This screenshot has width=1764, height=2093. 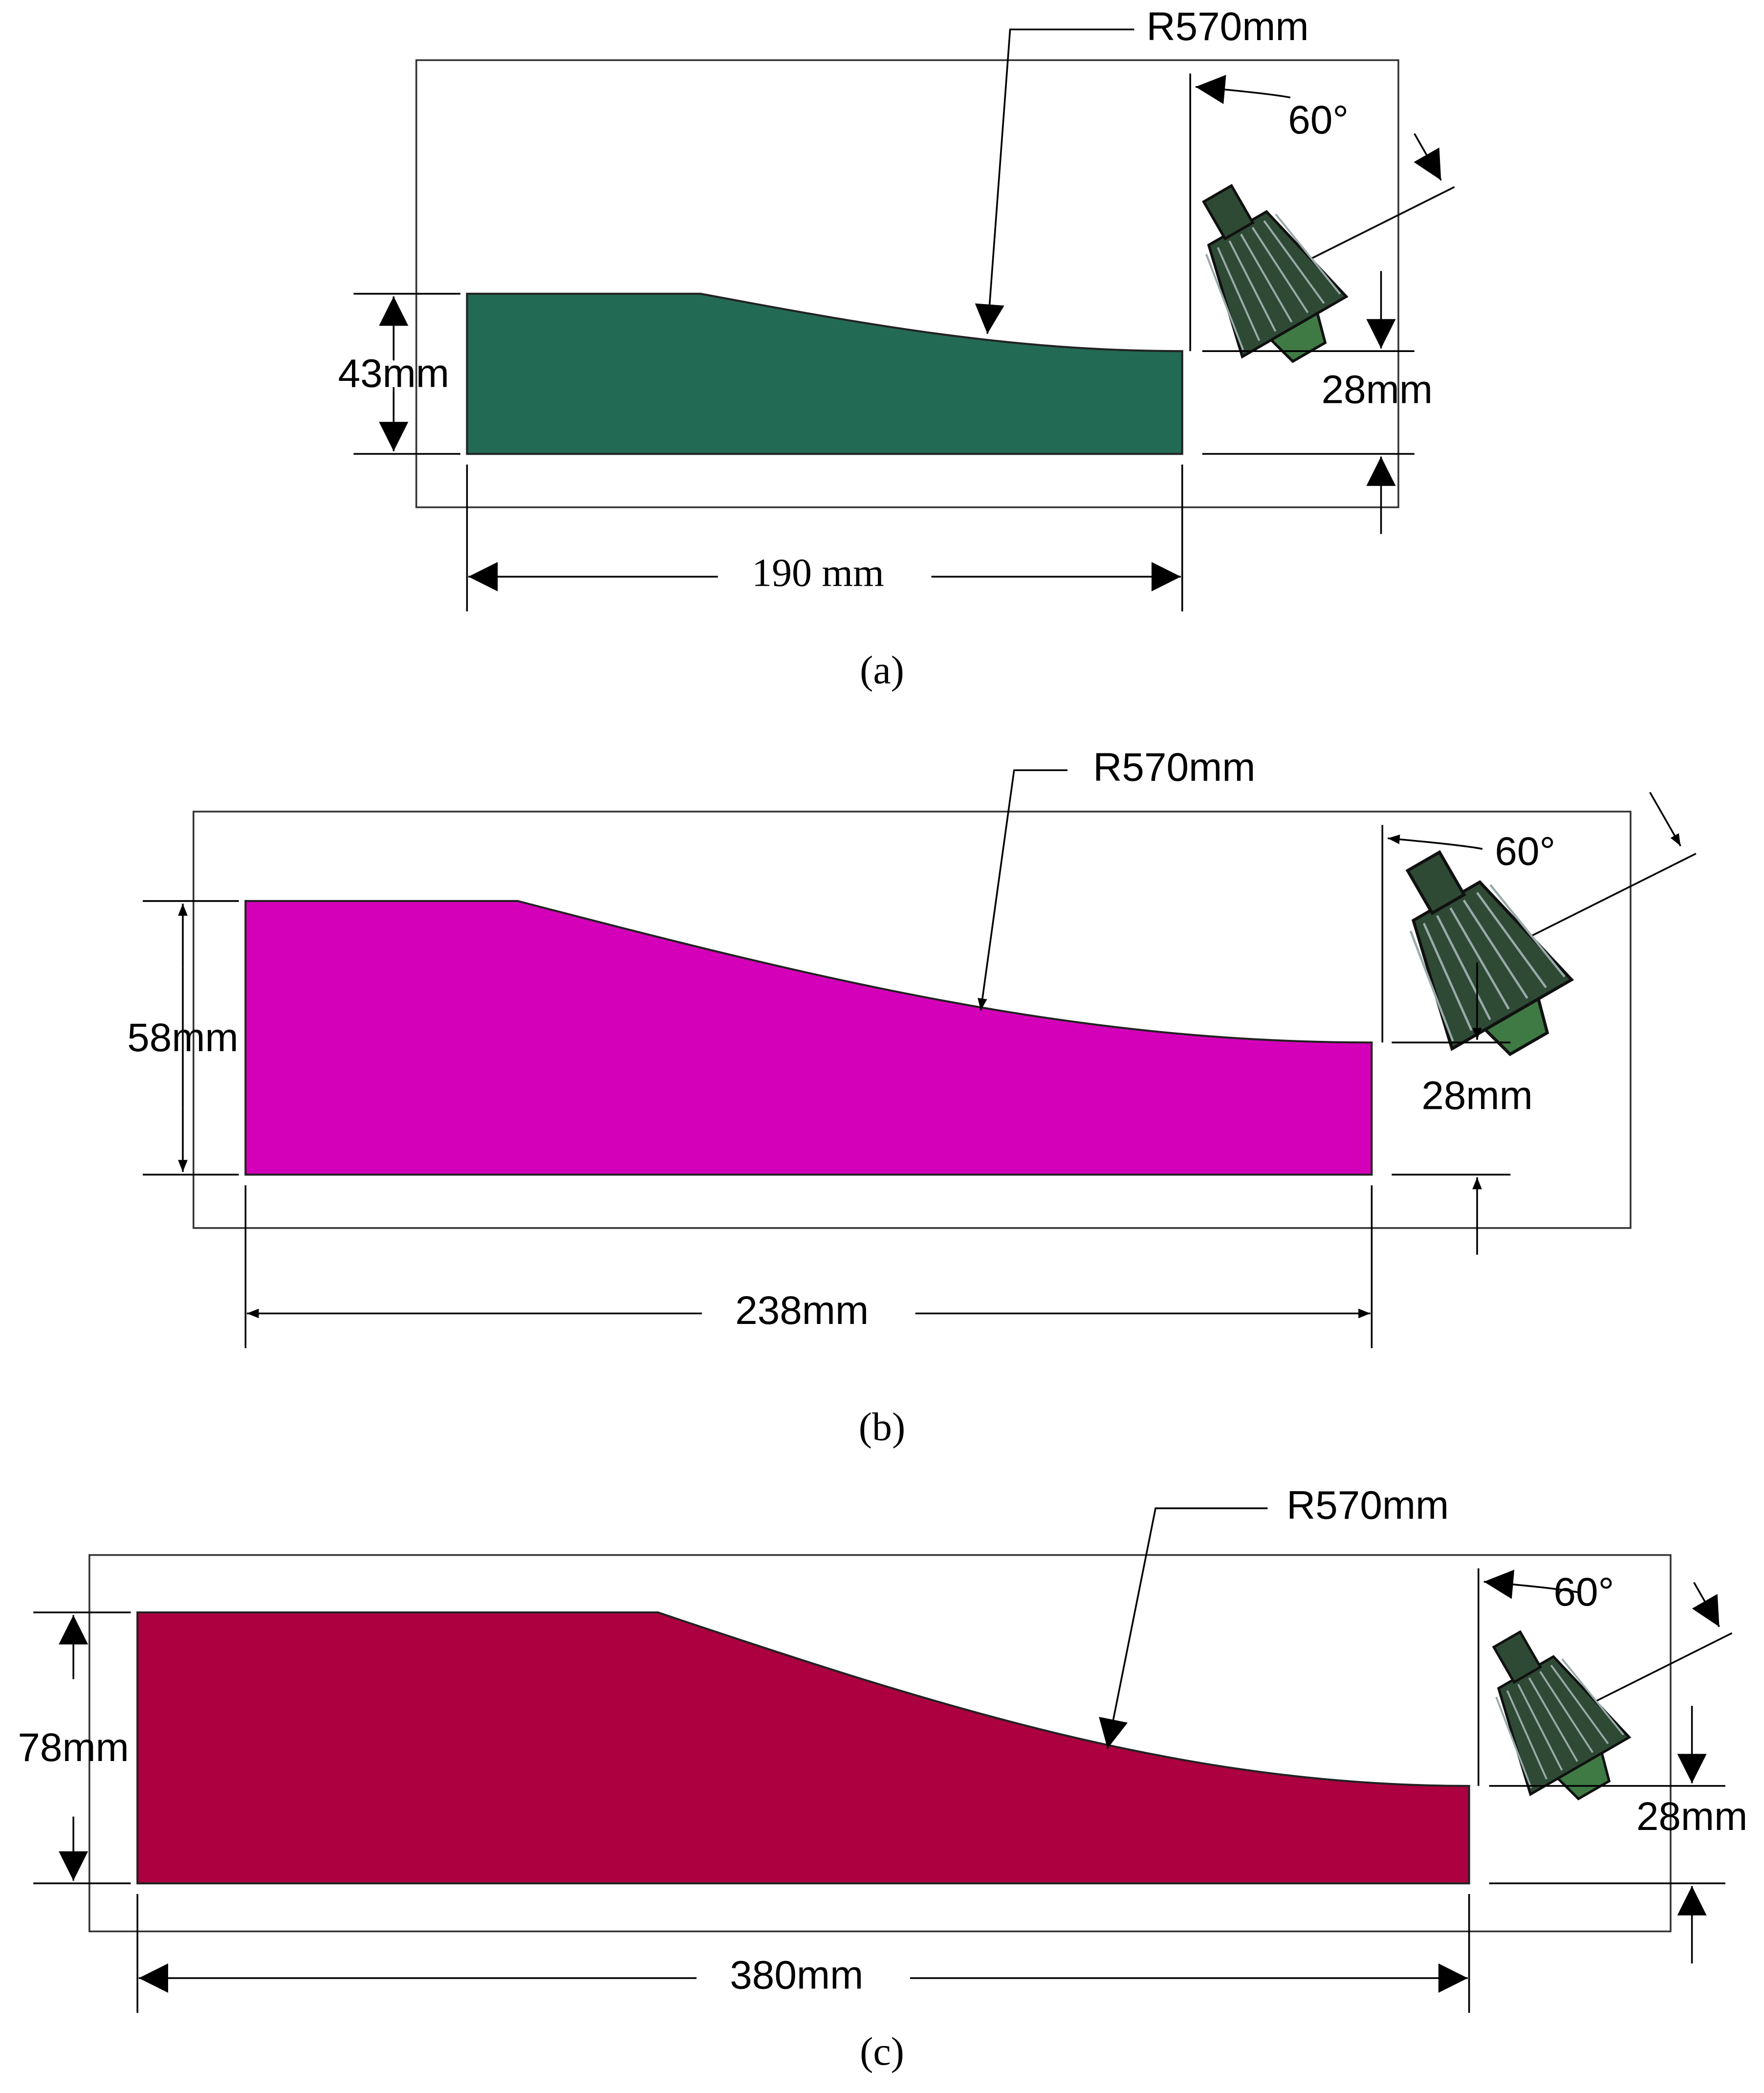 I want to click on length-label: 190 mm, so click(x=818, y=572).